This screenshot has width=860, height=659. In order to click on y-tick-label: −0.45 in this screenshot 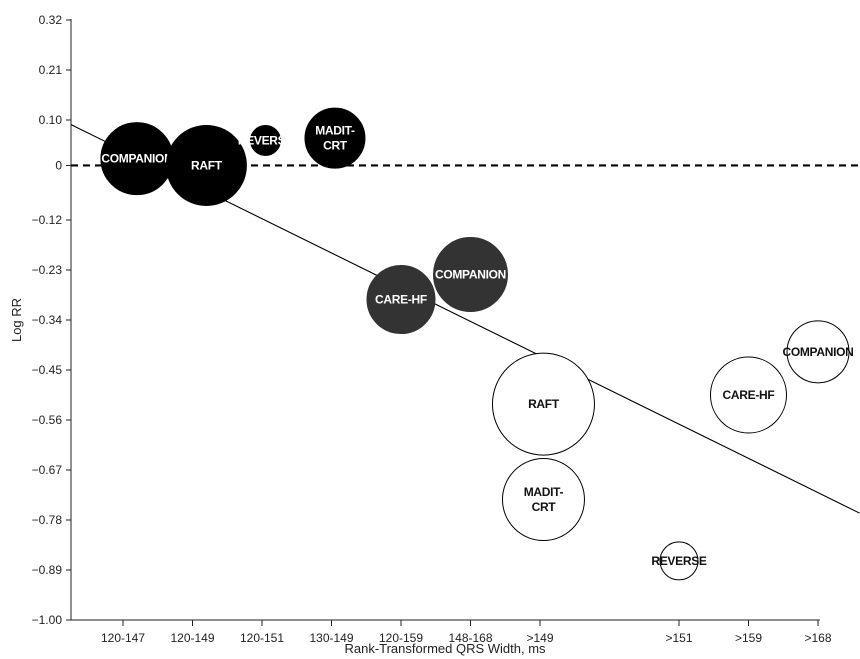, I will do `click(47, 370)`.